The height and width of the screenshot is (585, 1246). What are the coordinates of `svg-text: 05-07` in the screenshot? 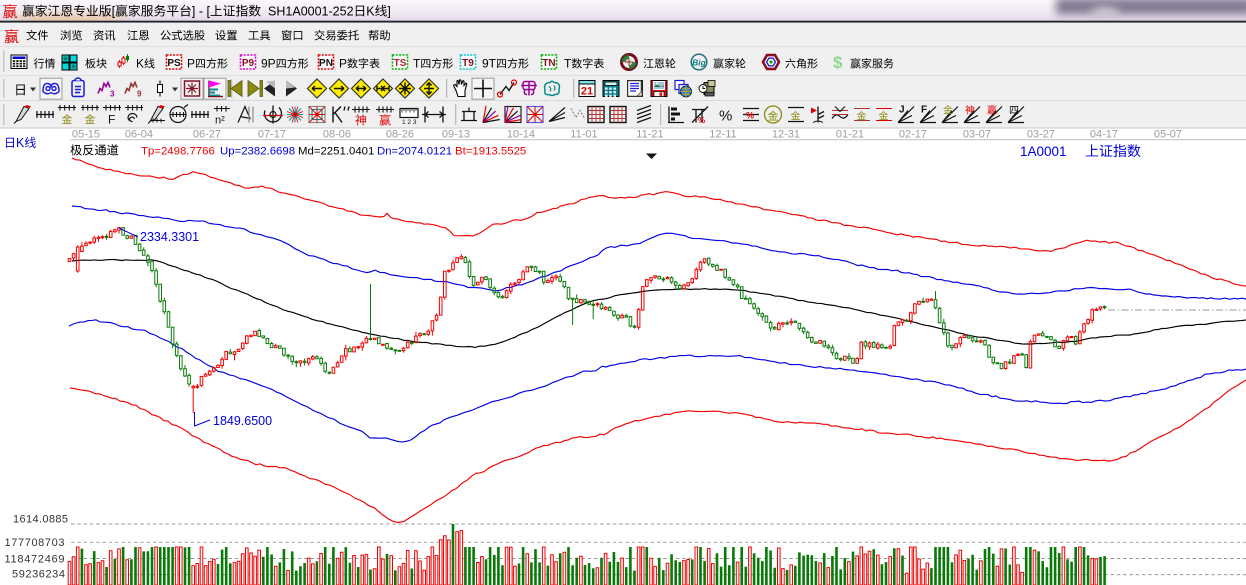 It's located at (1168, 135).